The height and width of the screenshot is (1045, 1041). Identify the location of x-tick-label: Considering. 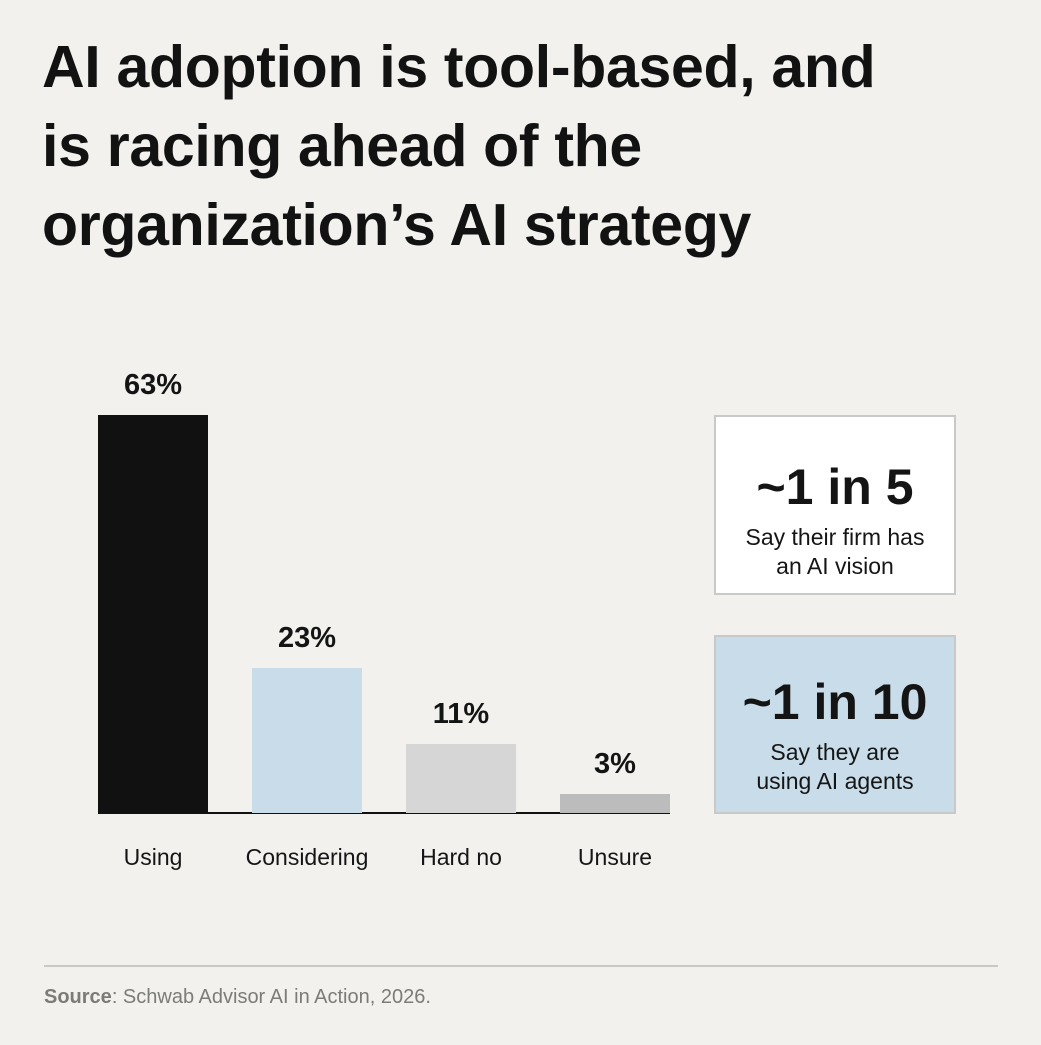
(307, 857).